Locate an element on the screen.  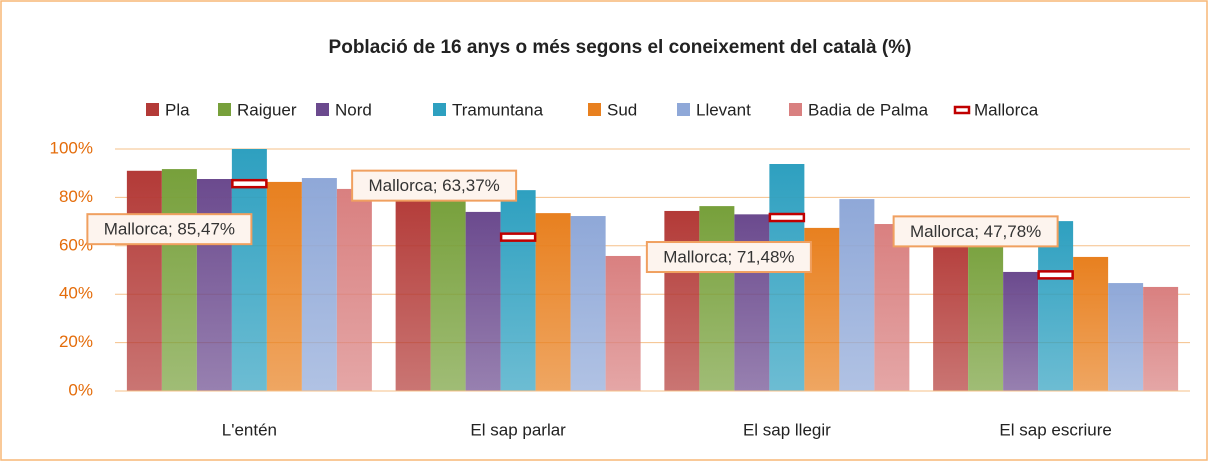
legend-label: Raiguer is located at coordinates (267, 109).